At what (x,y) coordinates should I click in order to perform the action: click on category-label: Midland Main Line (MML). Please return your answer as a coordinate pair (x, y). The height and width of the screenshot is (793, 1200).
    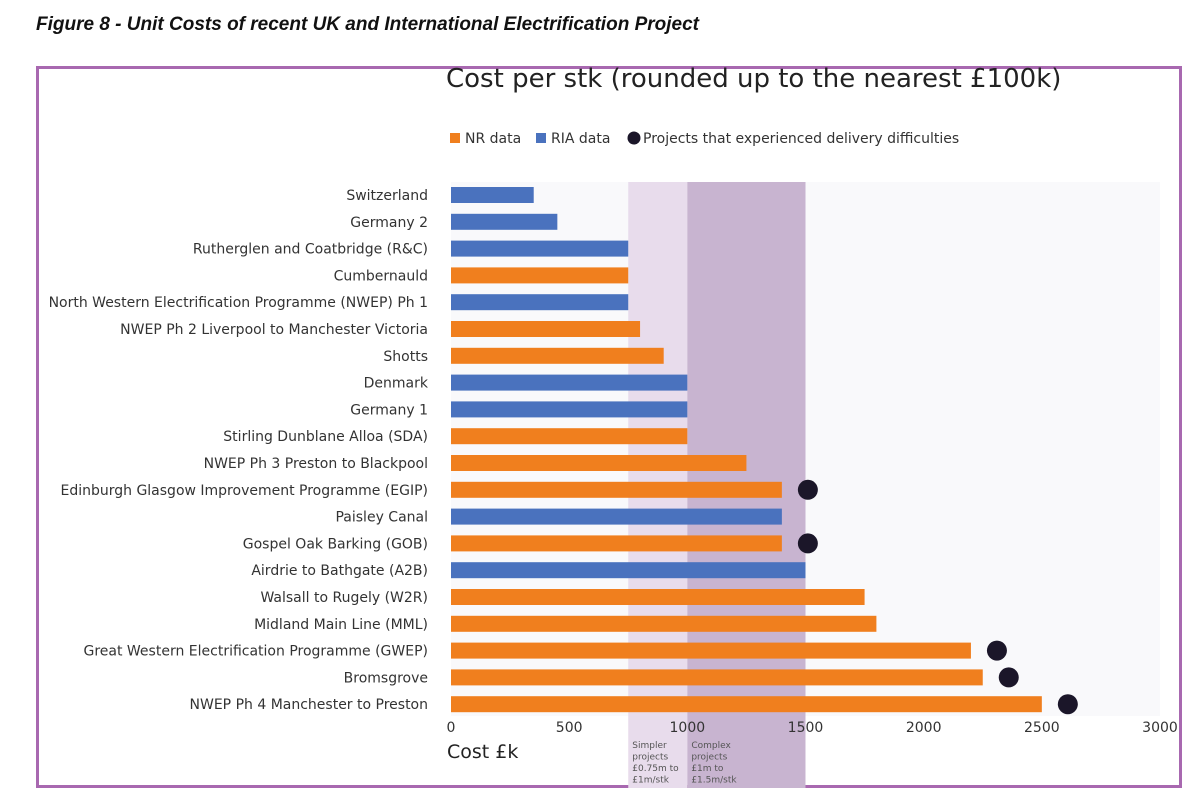
    Looking at the image, I should click on (341, 625).